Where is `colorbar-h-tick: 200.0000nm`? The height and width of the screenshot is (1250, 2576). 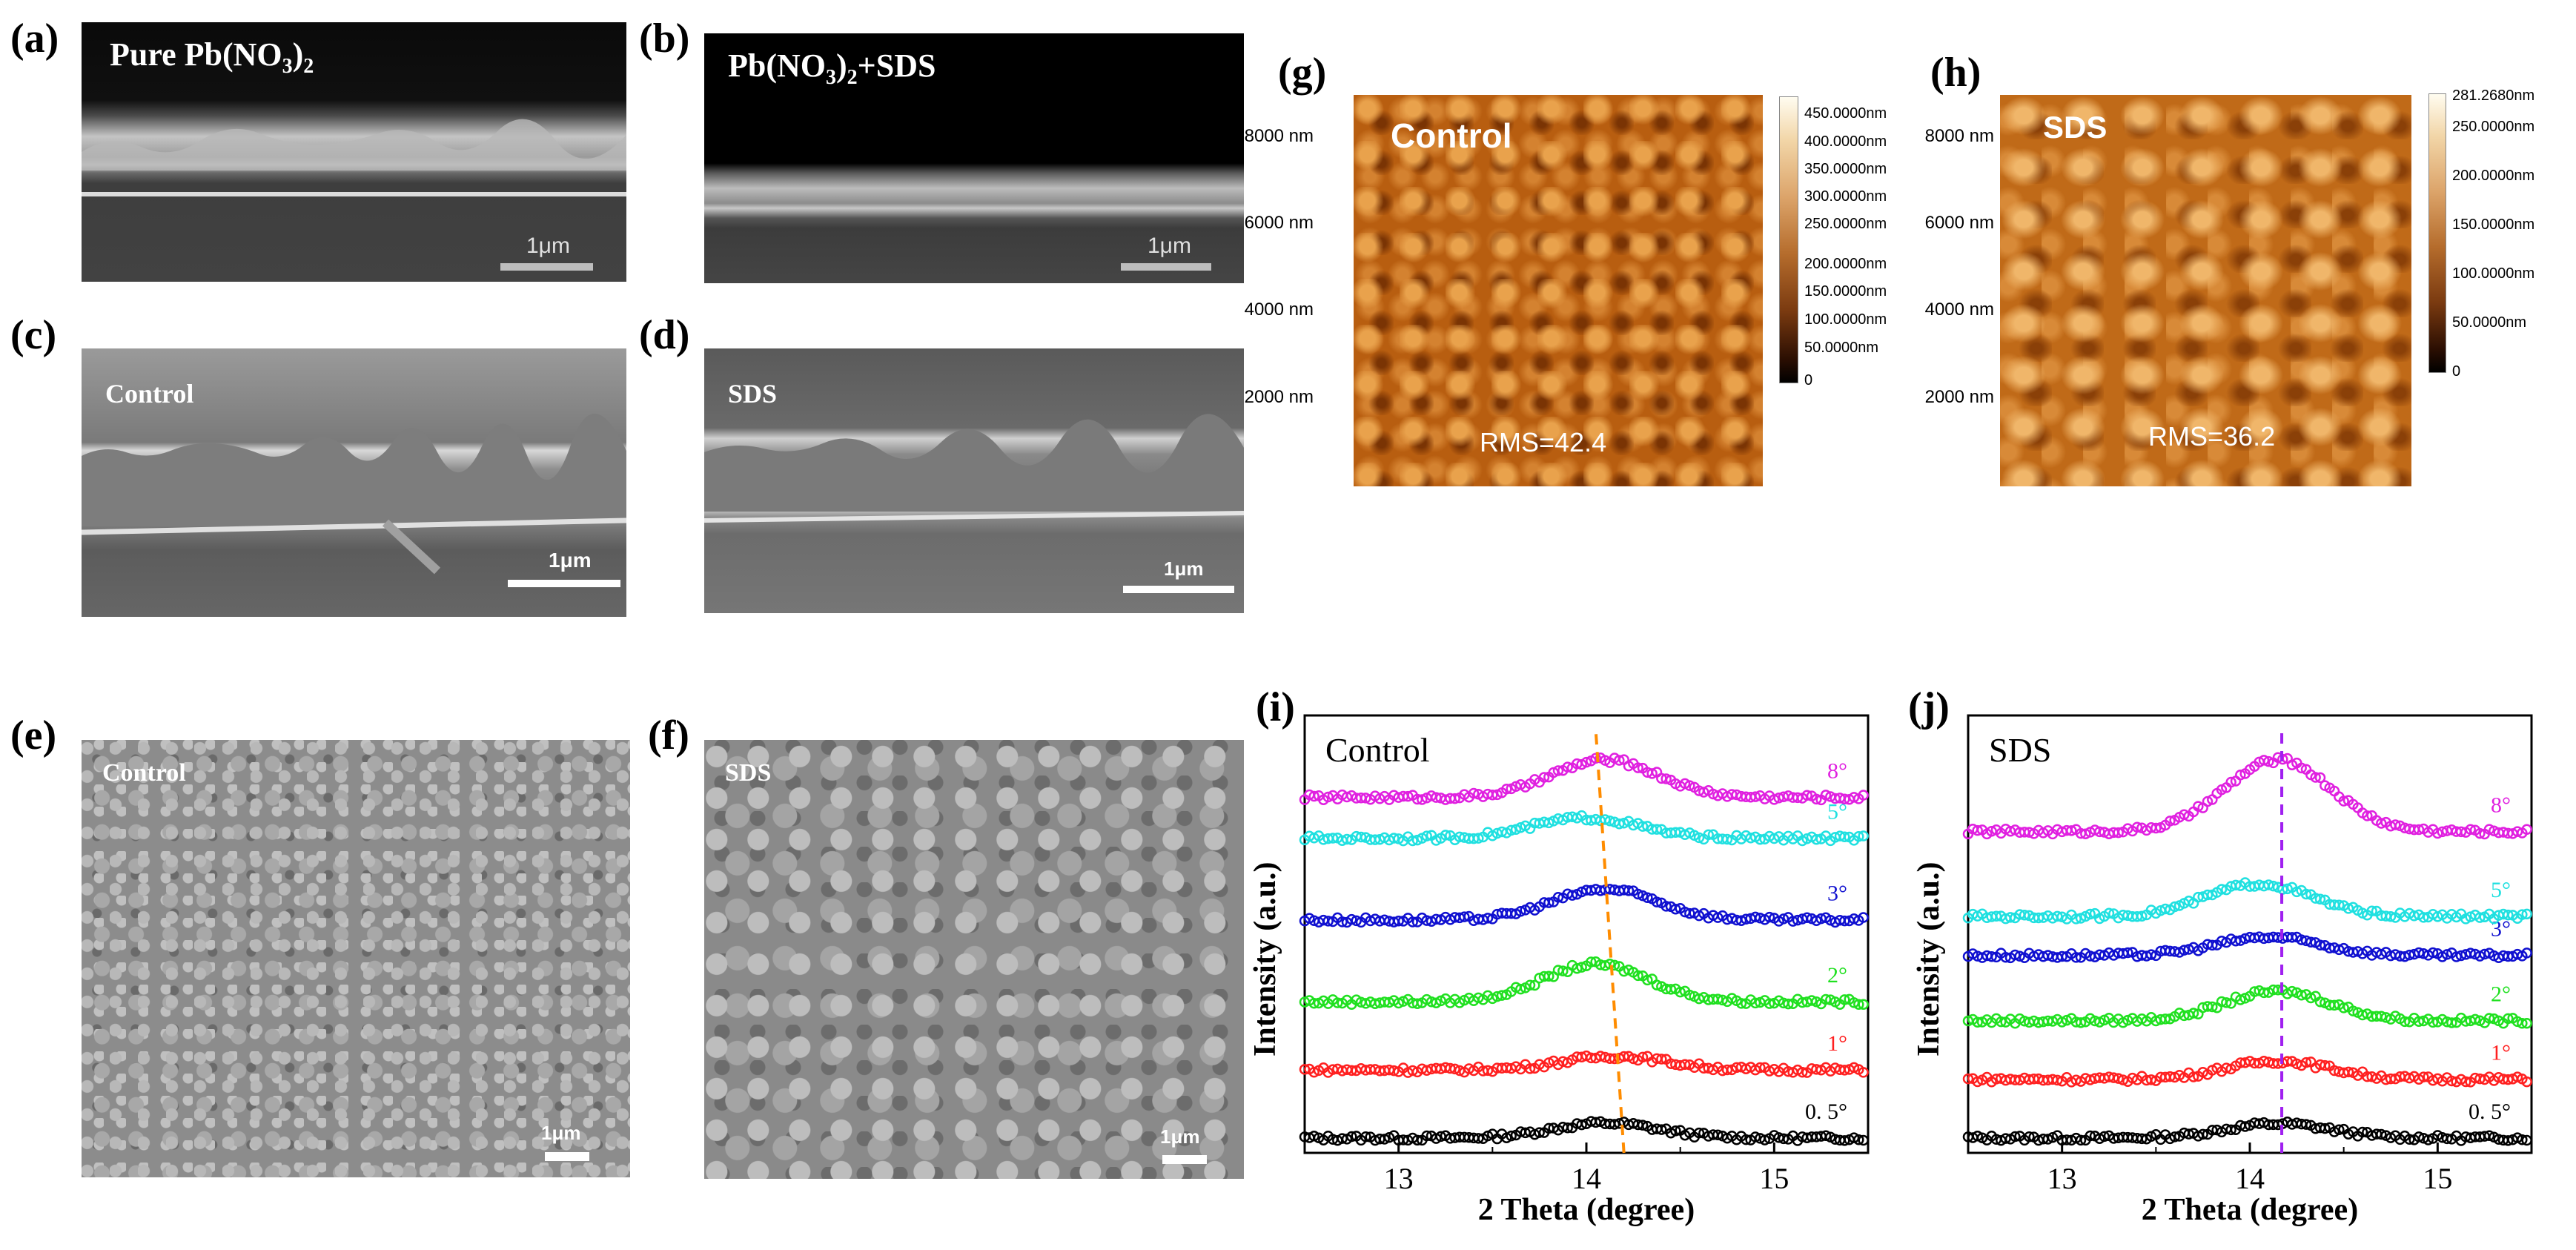
colorbar-h-tick: 200.0000nm is located at coordinates (2493, 176).